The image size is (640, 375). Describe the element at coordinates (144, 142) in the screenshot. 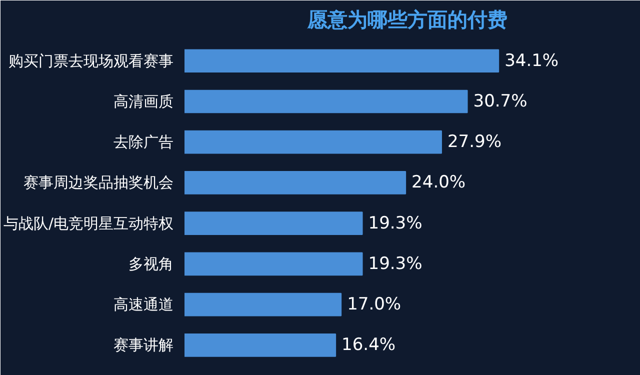

I see `y-tick-label: 去除广告` at that location.